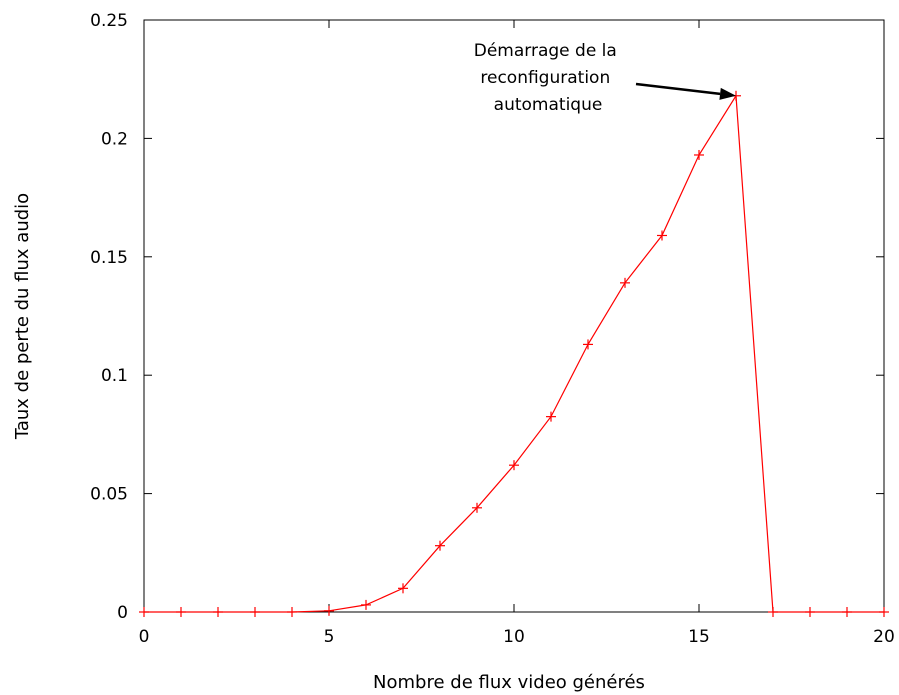 This screenshot has width=899, height=695. I want to click on y-tick-label: 0.05, so click(109, 495).